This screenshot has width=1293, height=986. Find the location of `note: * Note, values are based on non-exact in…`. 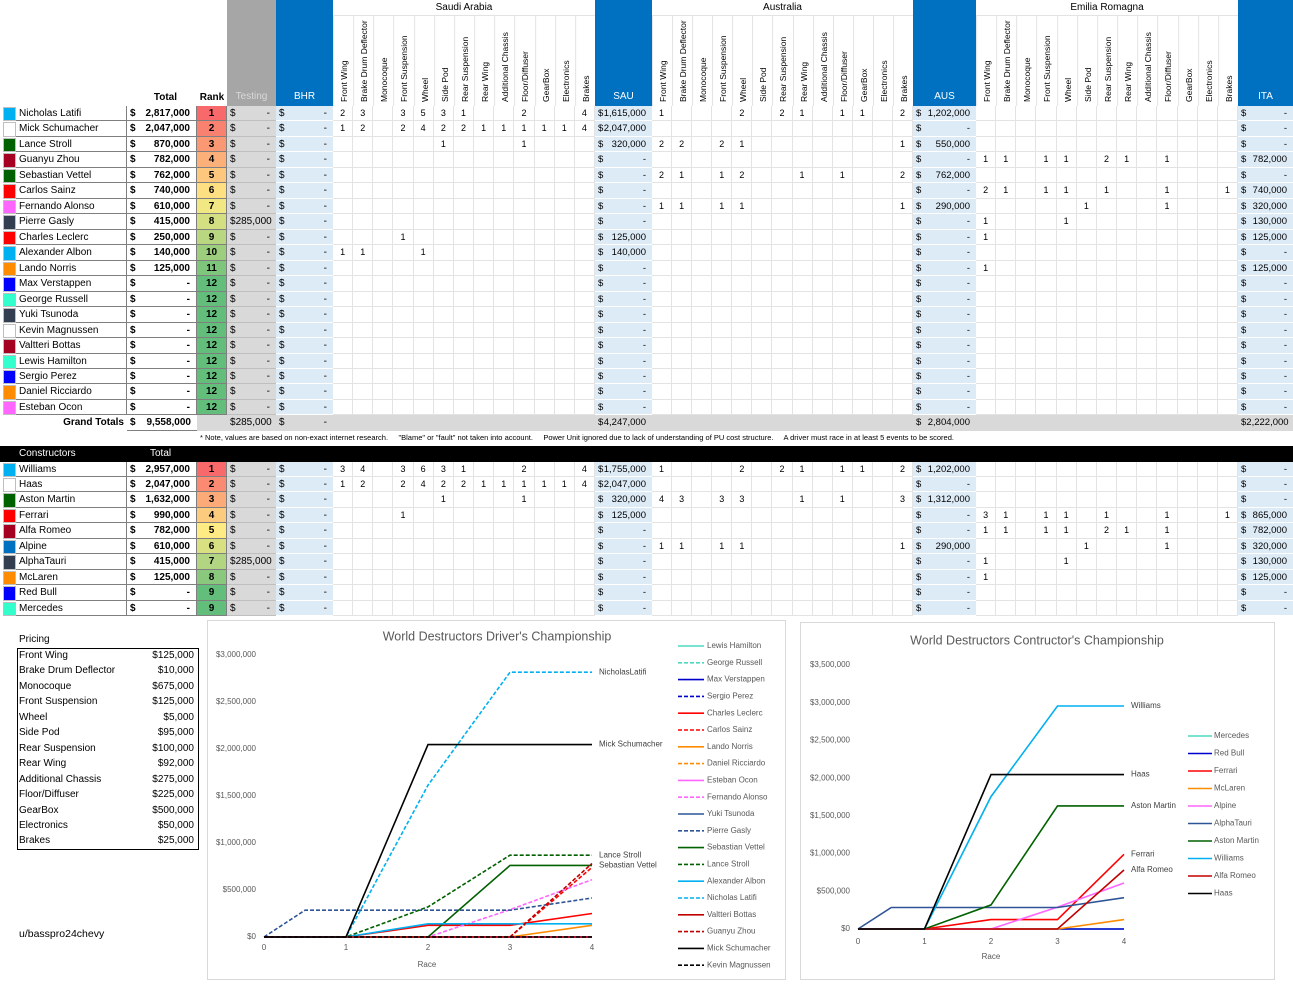

note: * Note, values are based on non-exact in… is located at coordinates (577, 437).